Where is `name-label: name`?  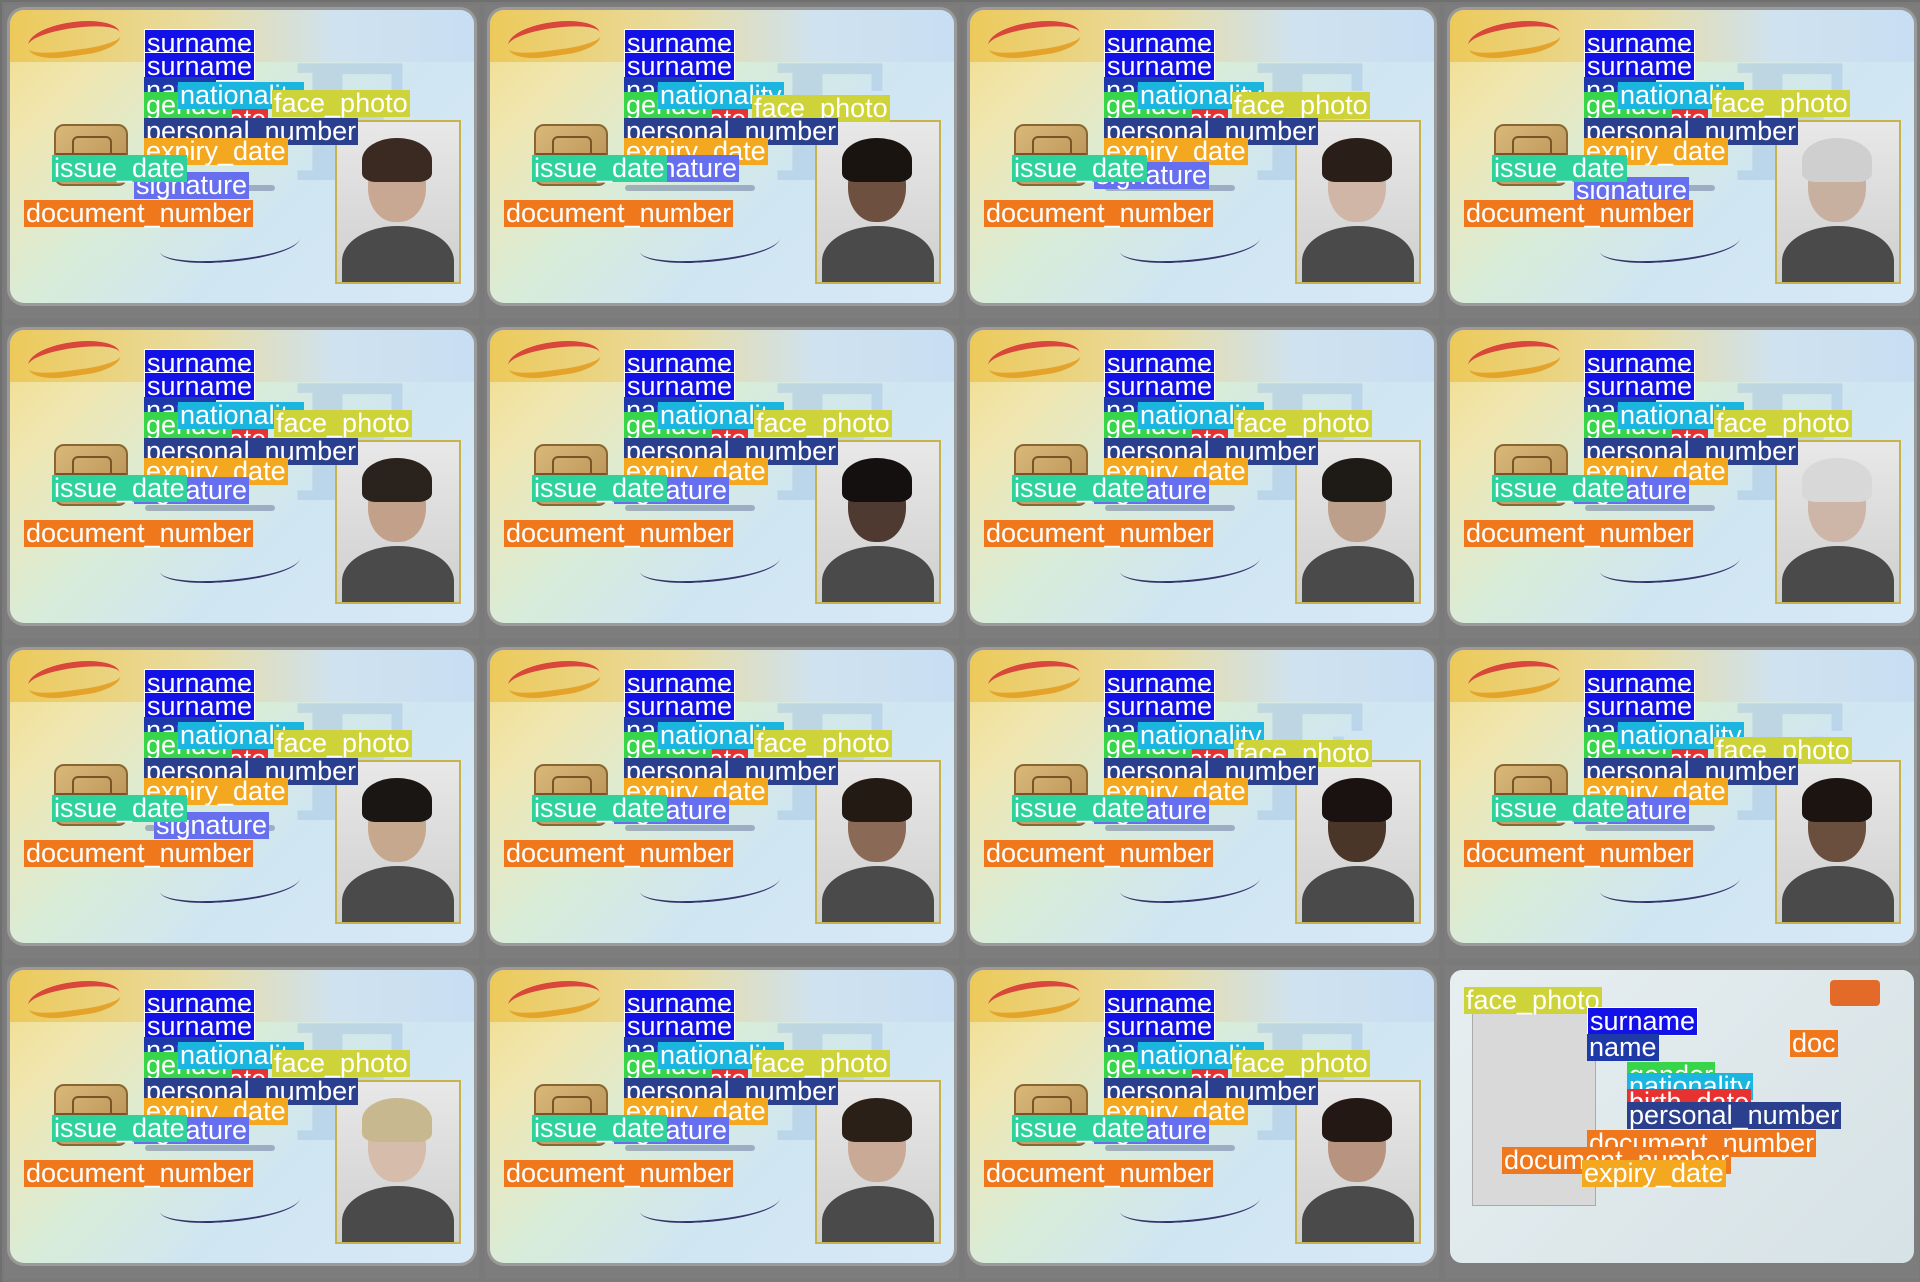
name-label: name is located at coordinates (1623, 1047).